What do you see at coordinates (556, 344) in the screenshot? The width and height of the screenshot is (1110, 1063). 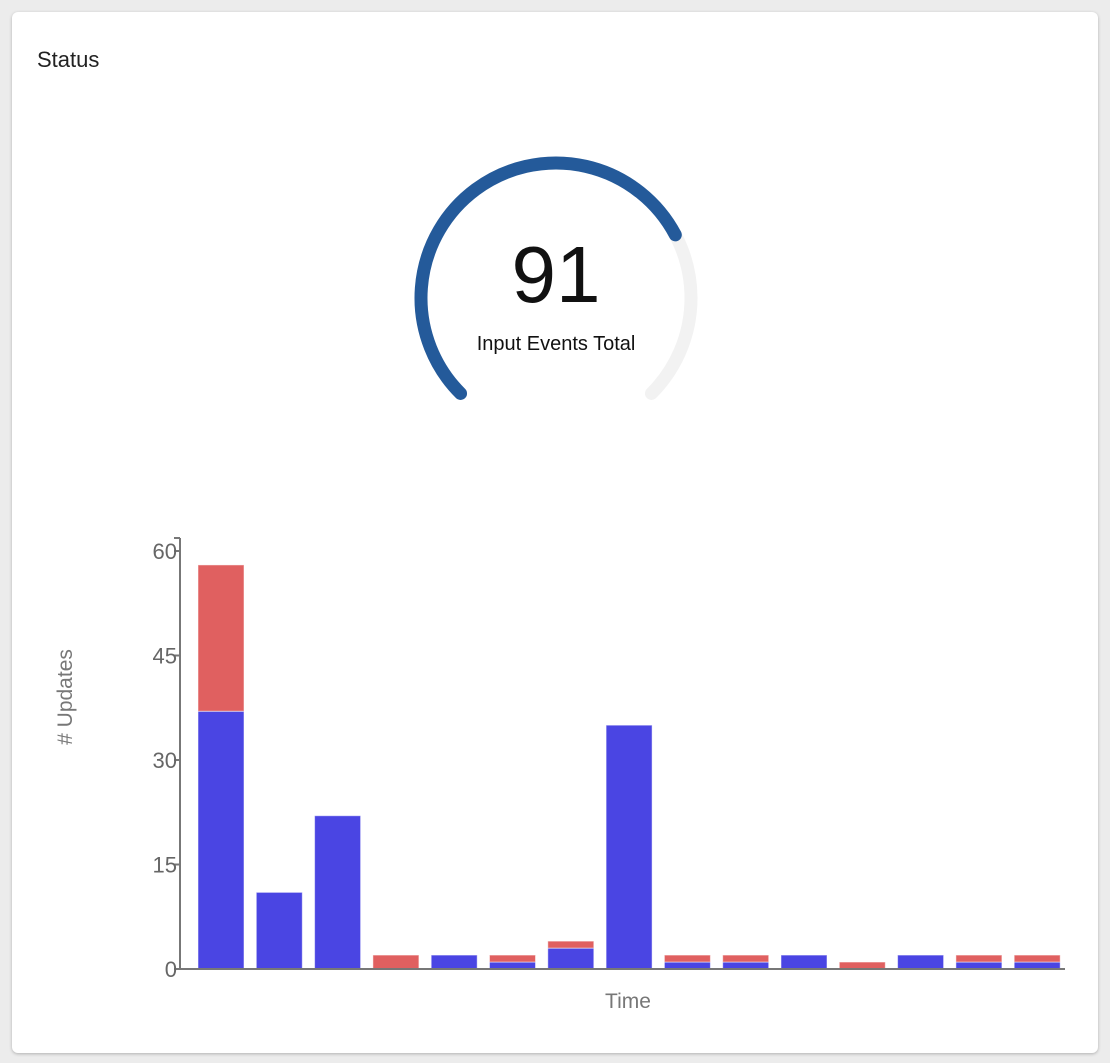 I see `gauge-label: Input Events Total` at bounding box center [556, 344].